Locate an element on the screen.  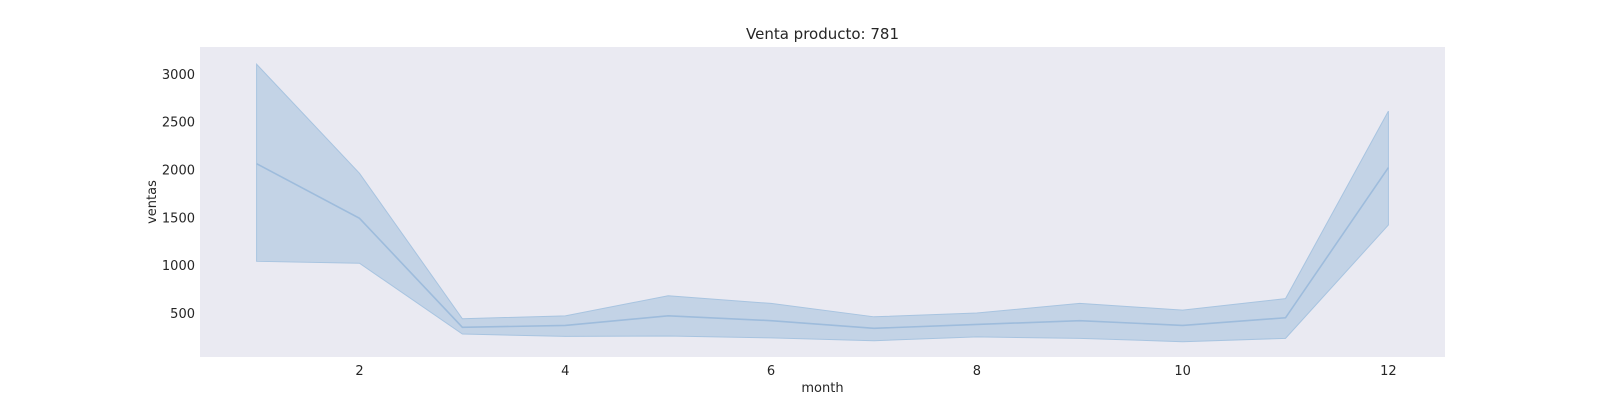
y-tick-label: 2000 is located at coordinates (178, 170).